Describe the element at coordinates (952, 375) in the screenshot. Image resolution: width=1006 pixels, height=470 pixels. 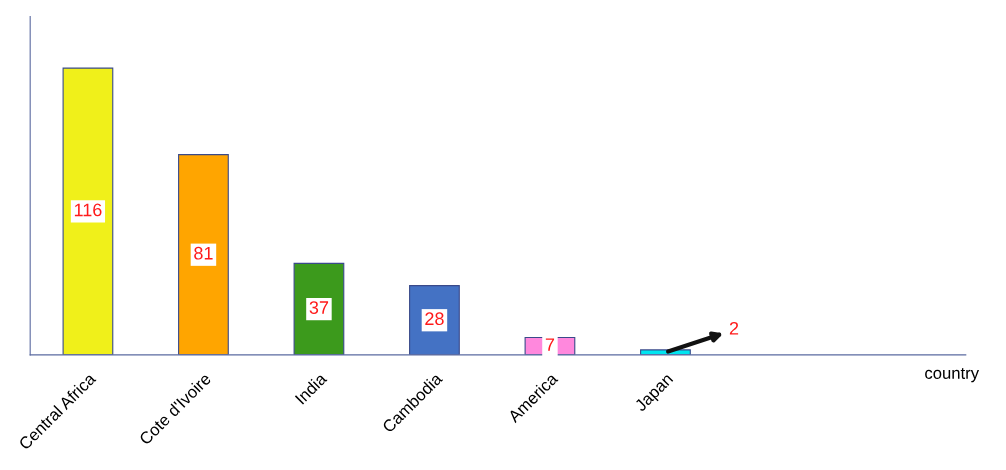
I see `text: country` at that location.